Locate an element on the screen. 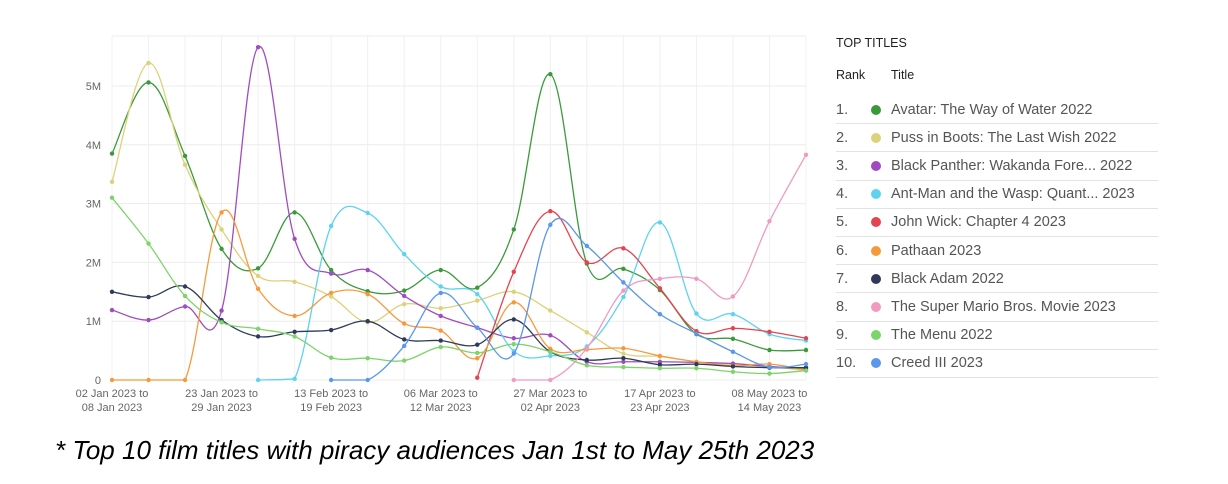 The height and width of the screenshot is (484, 1228). x-tick-label: 12 Mar 2023 is located at coordinates (441, 408).